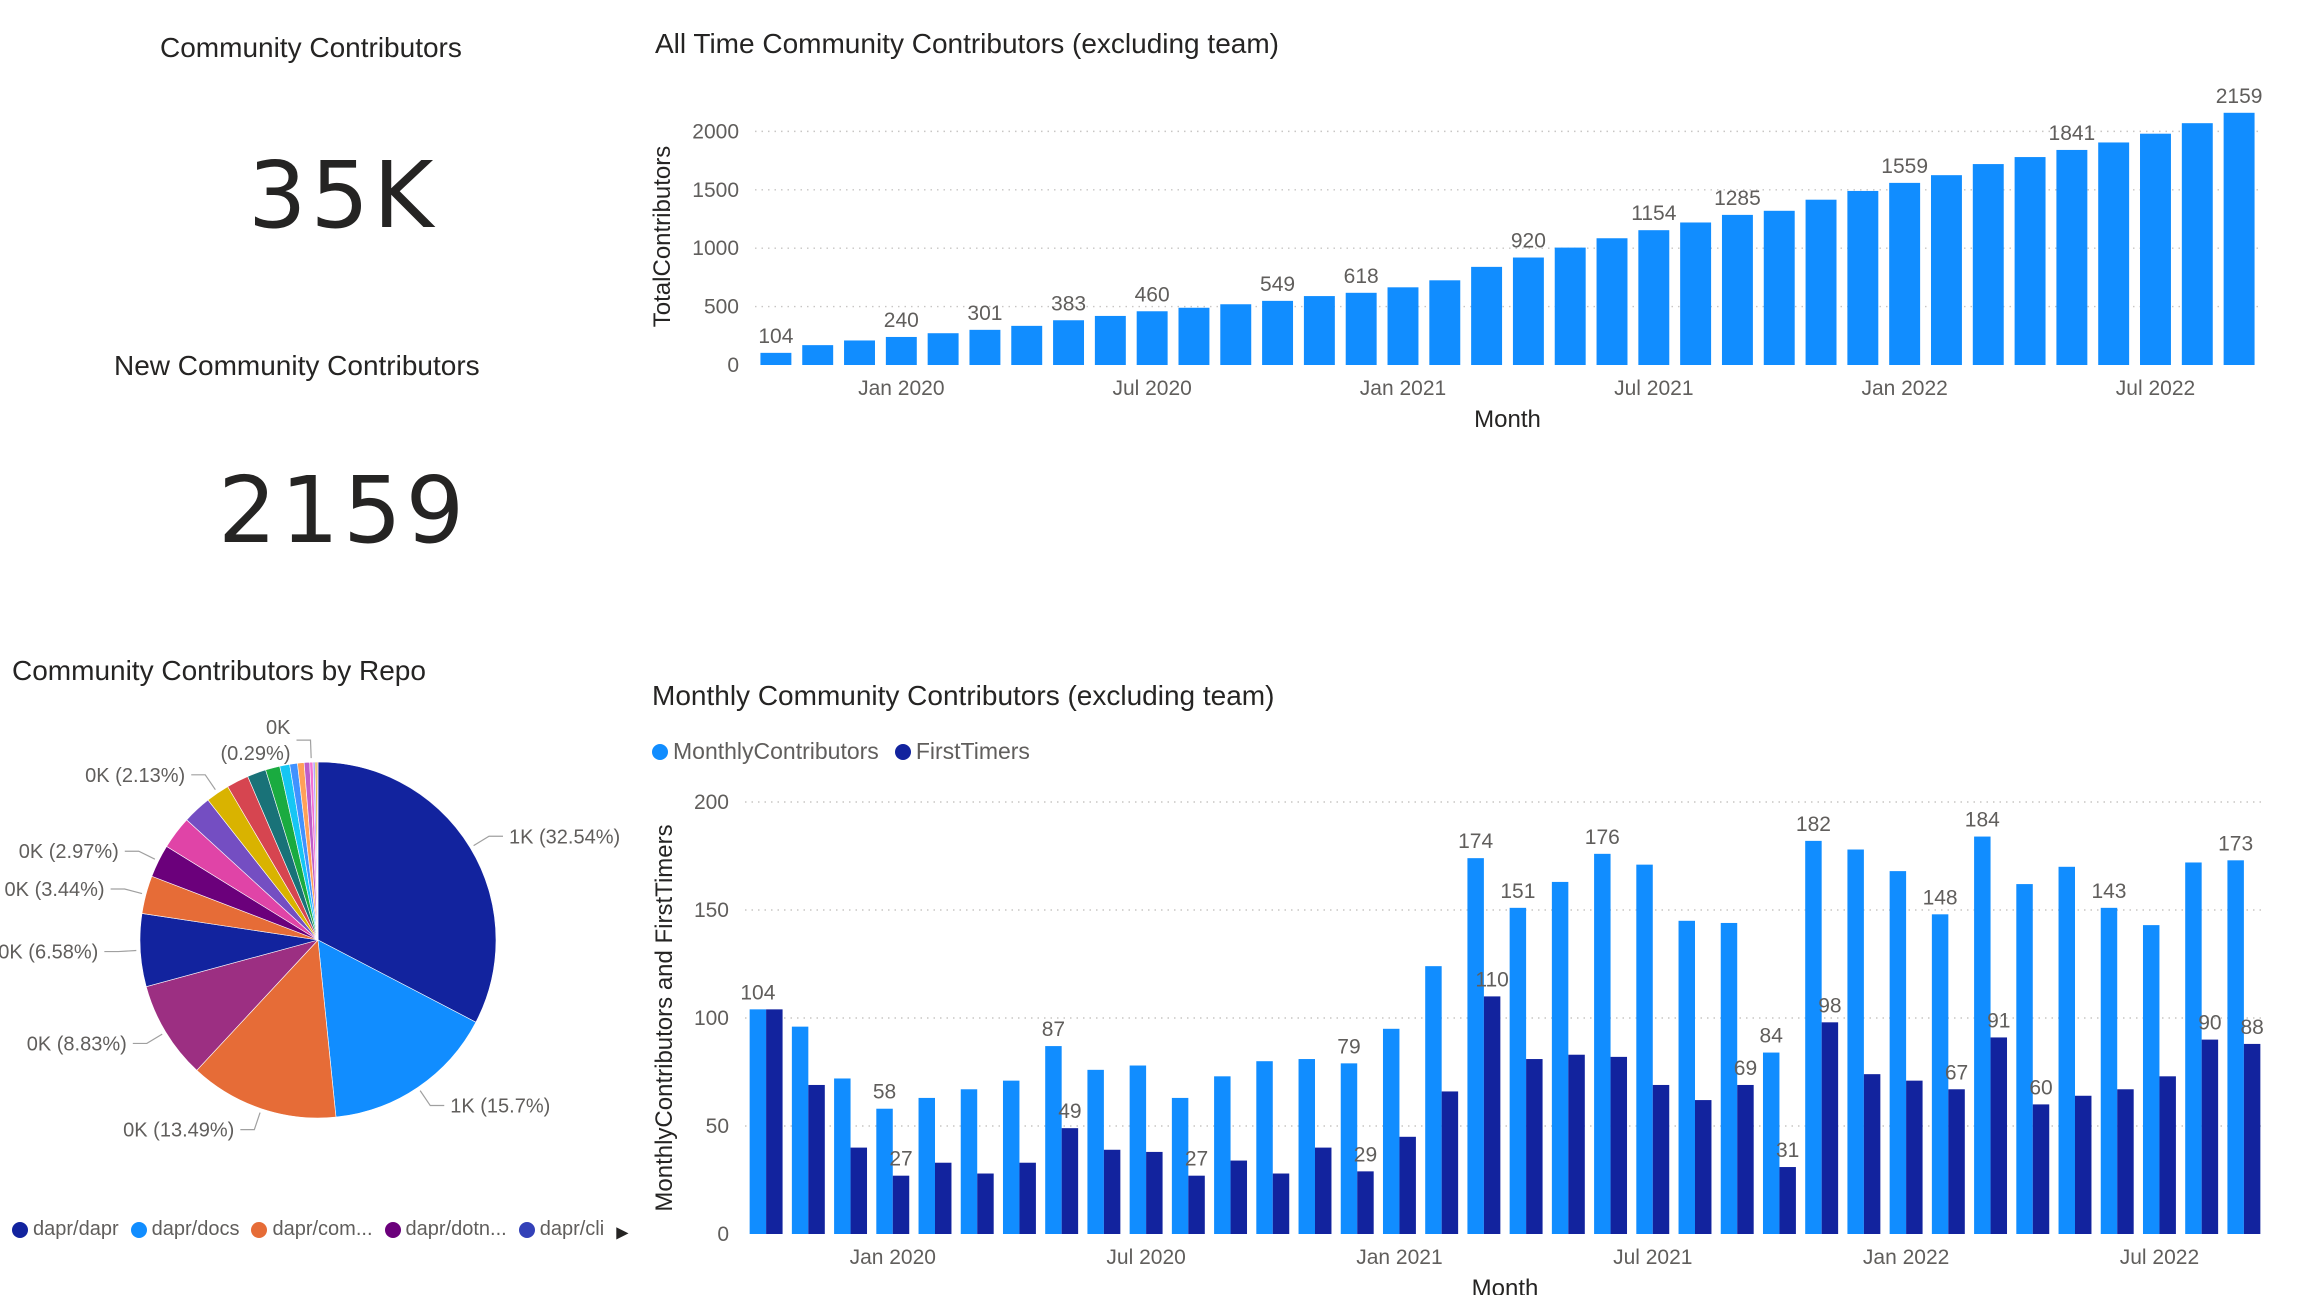 The width and height of the screenshot is (2300, 1295). Describe the element at coordinates (622, 1233) in the screenshot. I see `triangle-right-icon: ▶` at that location.